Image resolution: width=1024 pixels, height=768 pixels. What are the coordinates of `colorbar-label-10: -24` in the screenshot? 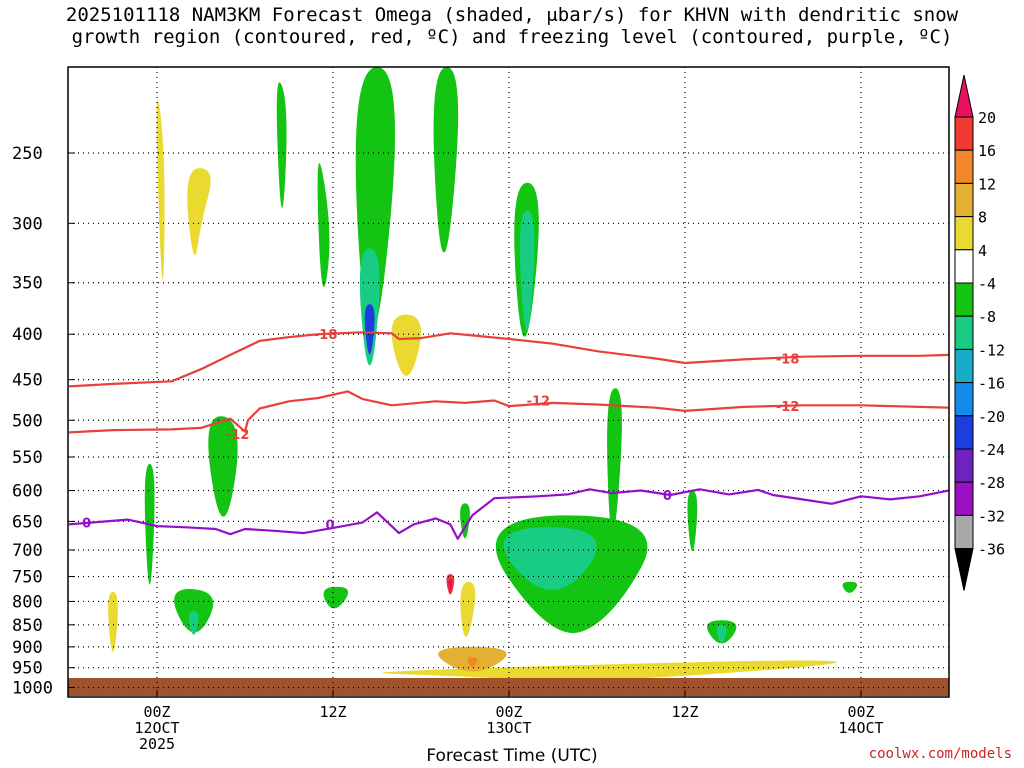 It's located at (991, 450).